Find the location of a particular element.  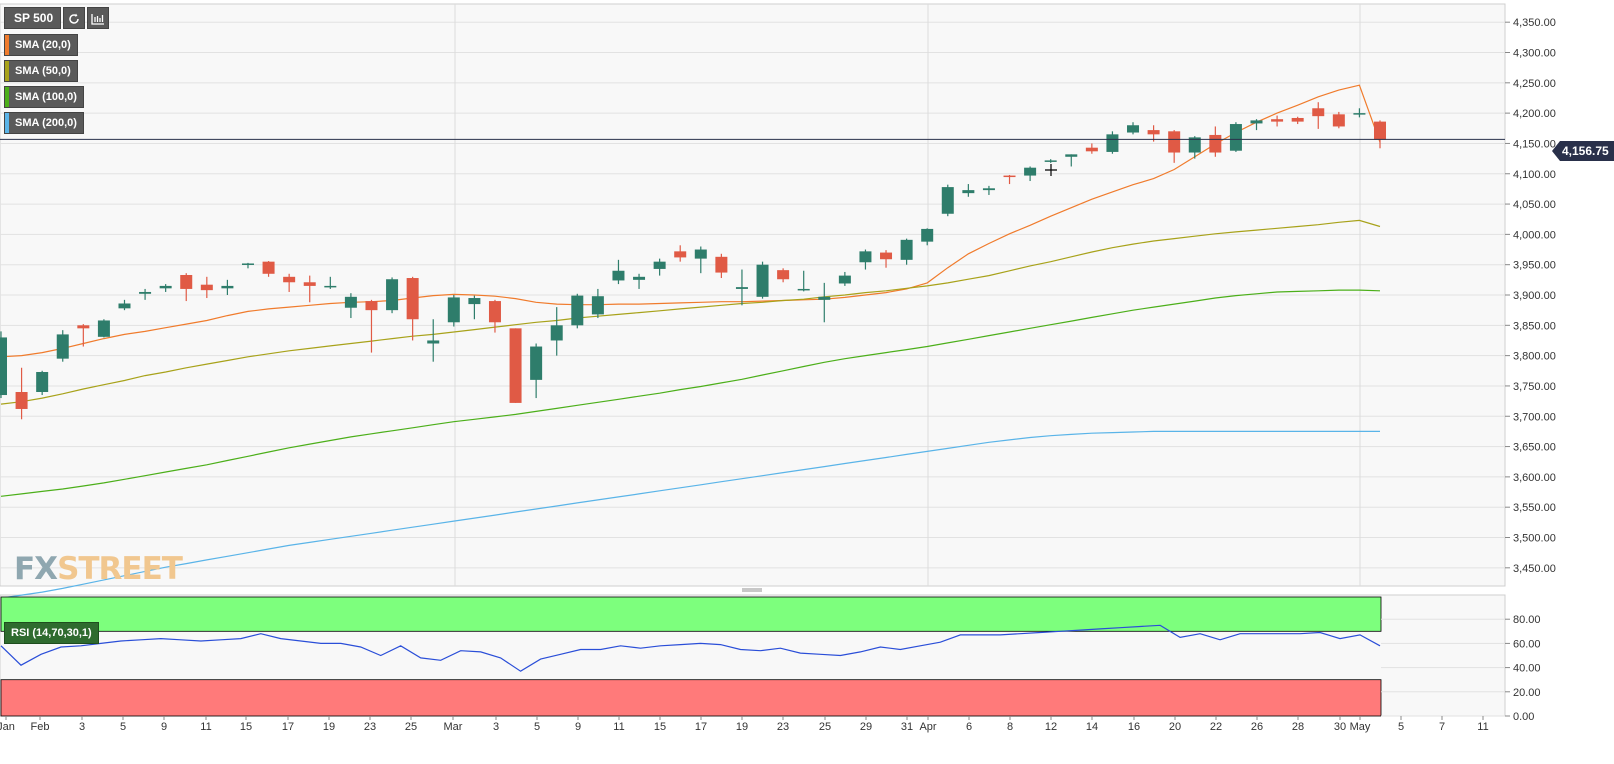

logo-street: STREET is located at coordinates (120, 569).